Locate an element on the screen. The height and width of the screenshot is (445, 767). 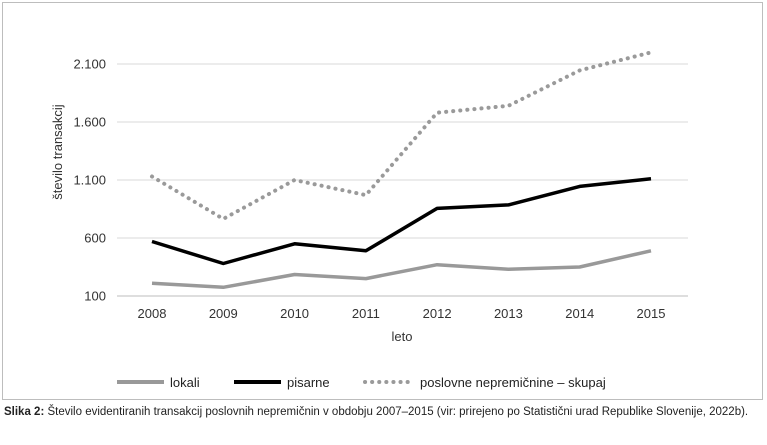
y-tick-label: 100 is located at coordinates (95, 296).